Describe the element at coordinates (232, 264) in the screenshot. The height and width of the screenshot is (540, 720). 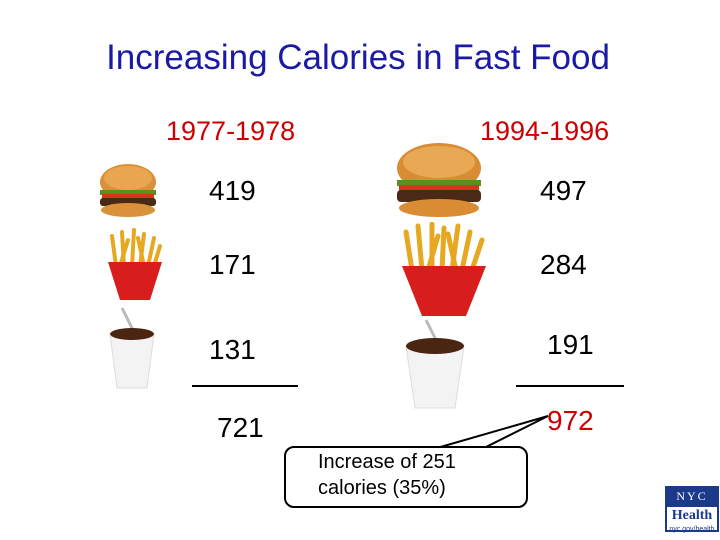
I see `calories-fries-1977: 171` at that location.